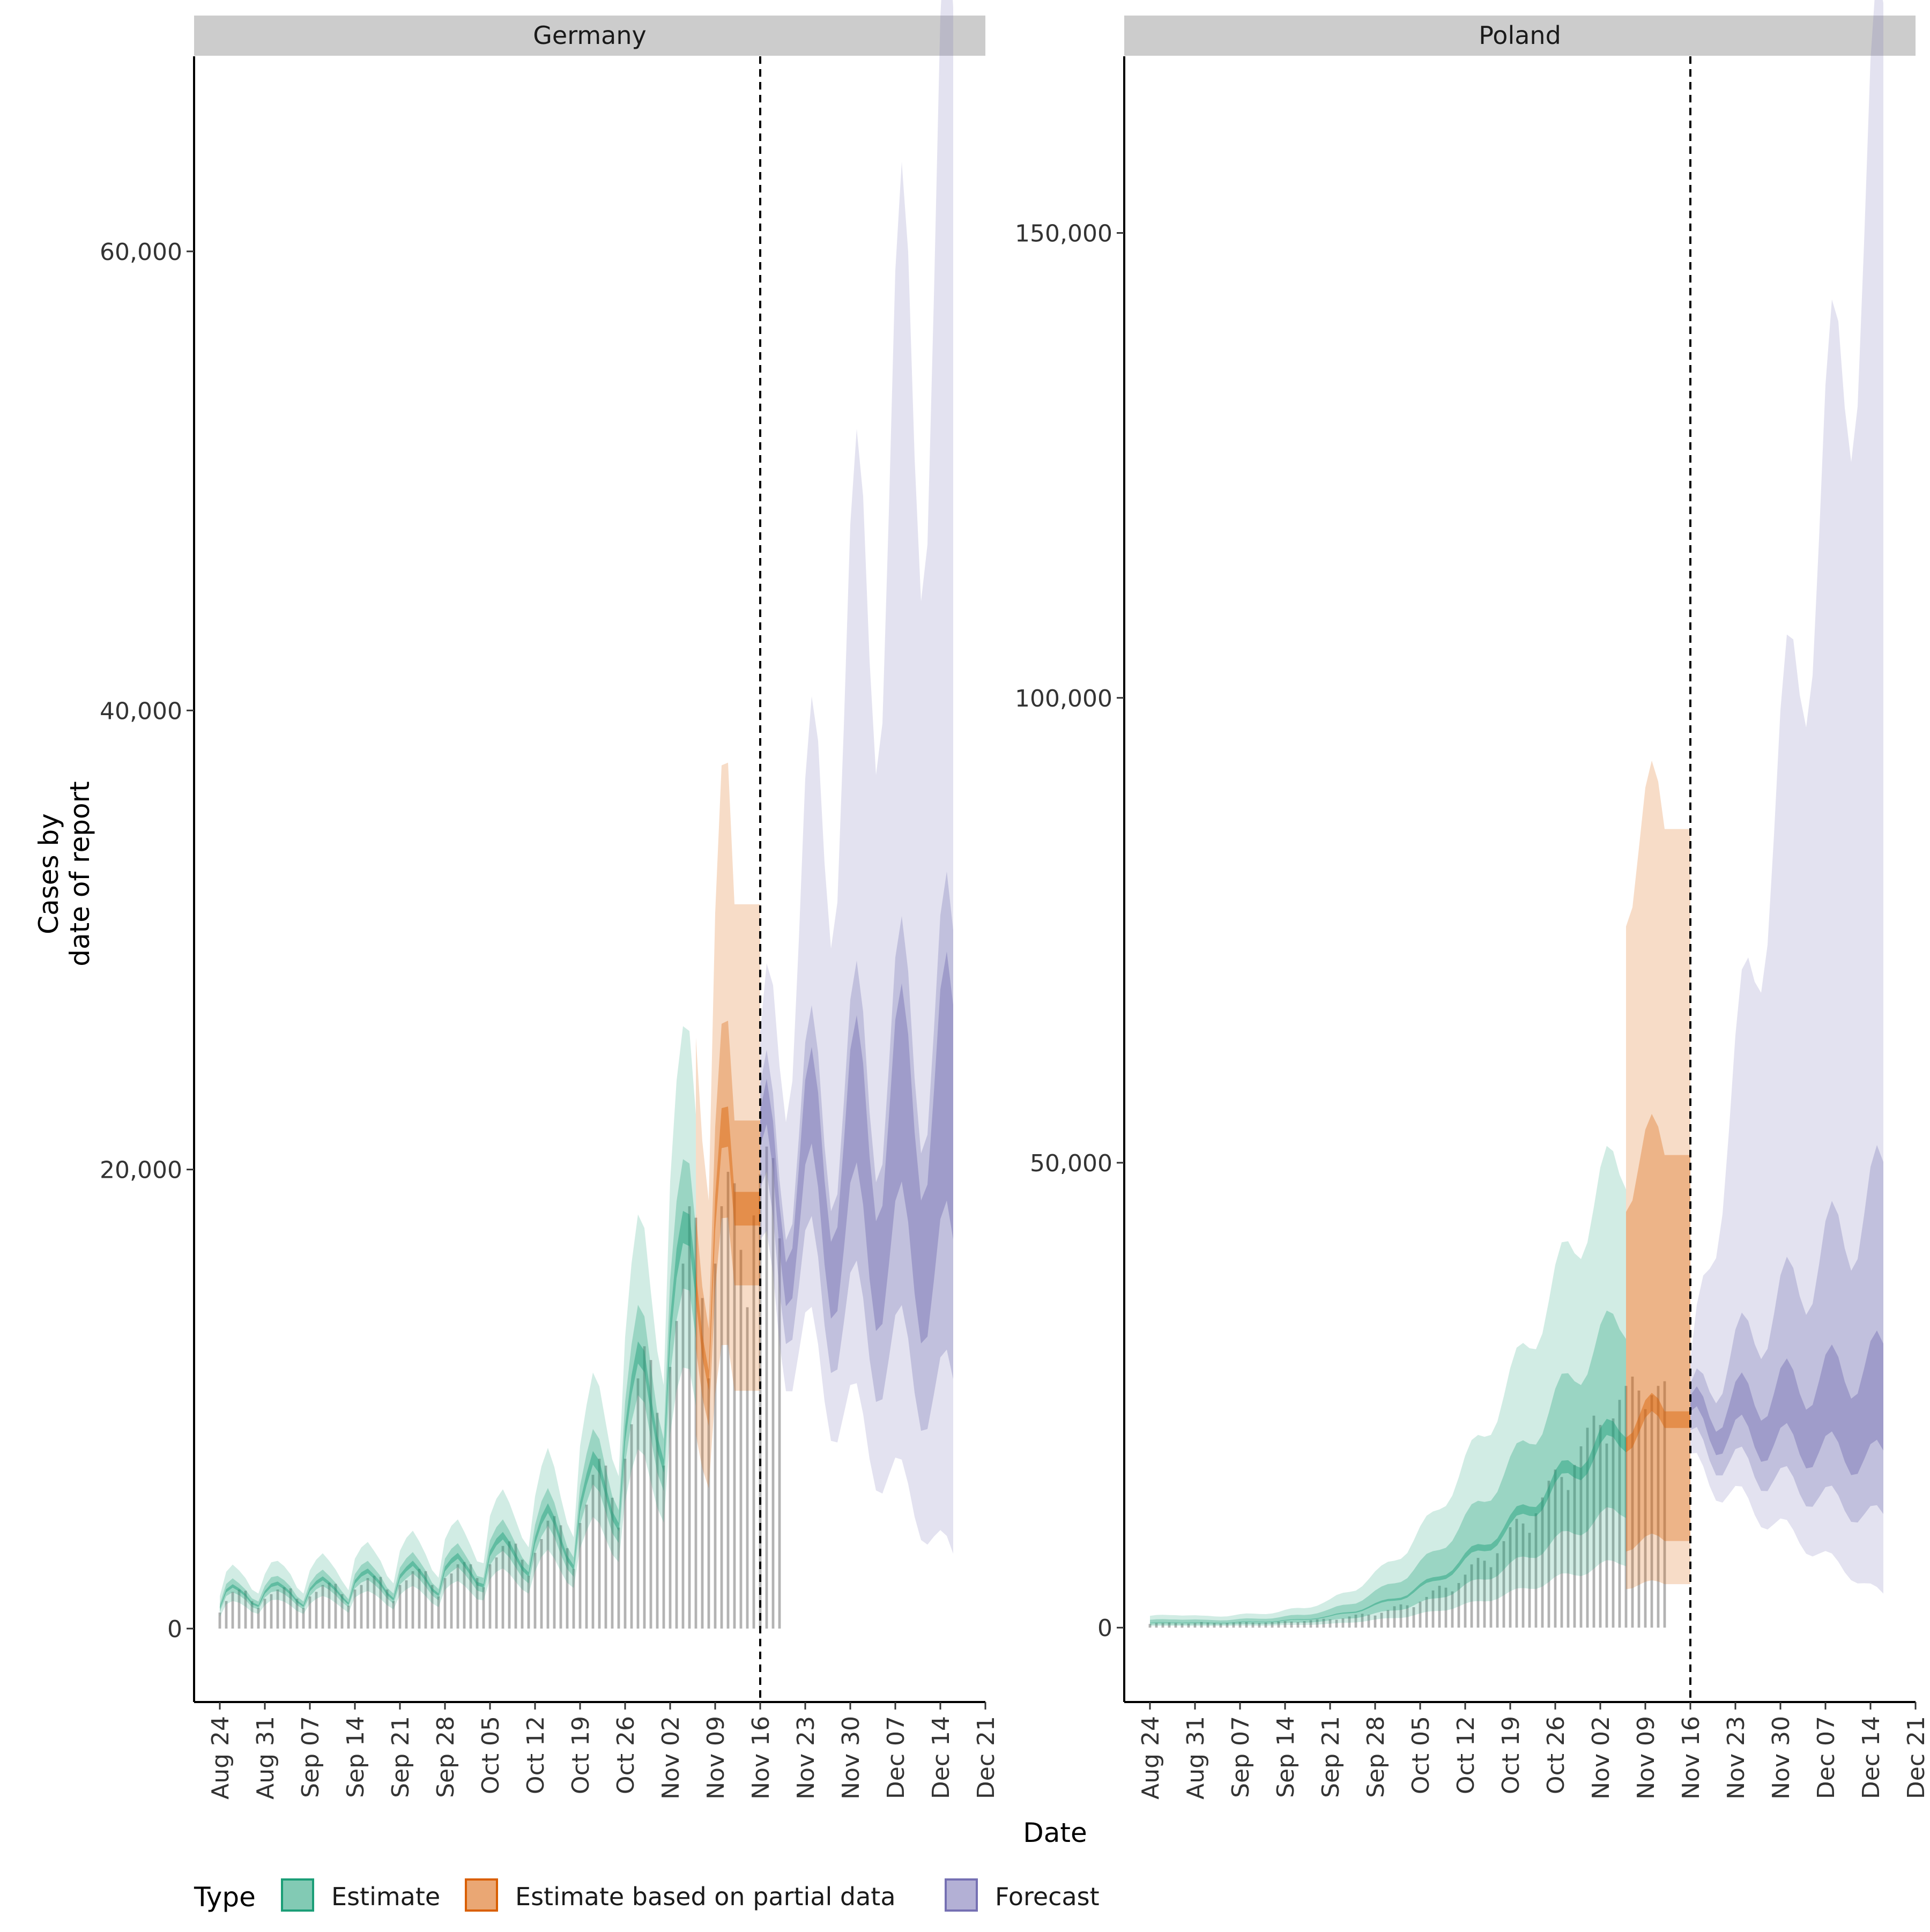 The width and height of the screenshot is (1930, 1932). What do you see at coordinates (1055, 1832) in the screenshot?
I see `x-axis-title: Date` at bounding box center [1055, 1832].